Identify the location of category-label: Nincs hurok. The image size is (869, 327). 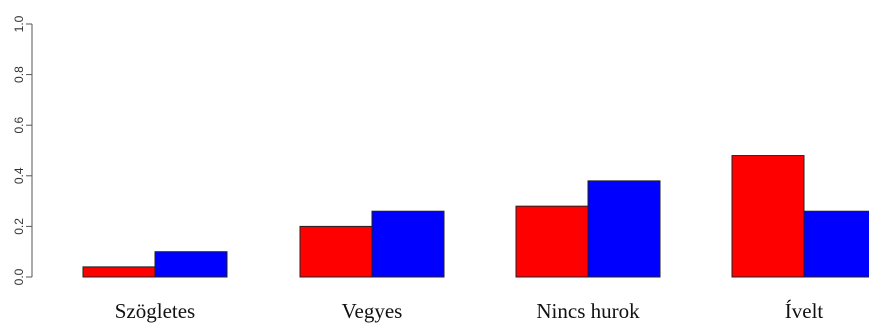
(588, 311).